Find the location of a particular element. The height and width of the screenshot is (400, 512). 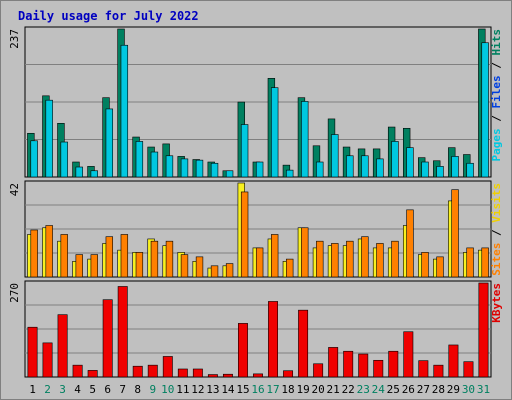

series-side-label: KBytes is located at coordinates (496, 303).